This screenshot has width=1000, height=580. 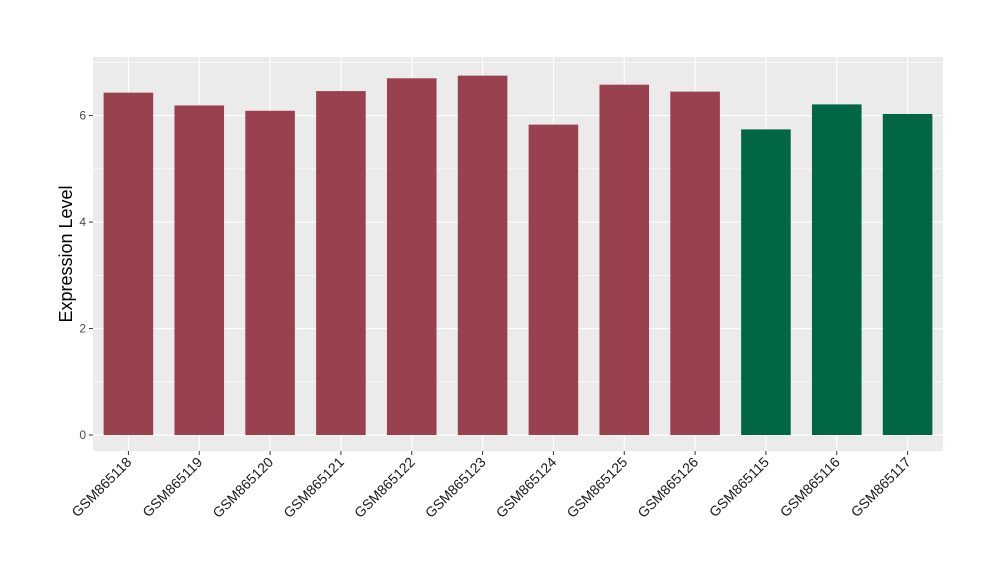 I want to click on bar-gsm865123, so click(x=482, y=255).